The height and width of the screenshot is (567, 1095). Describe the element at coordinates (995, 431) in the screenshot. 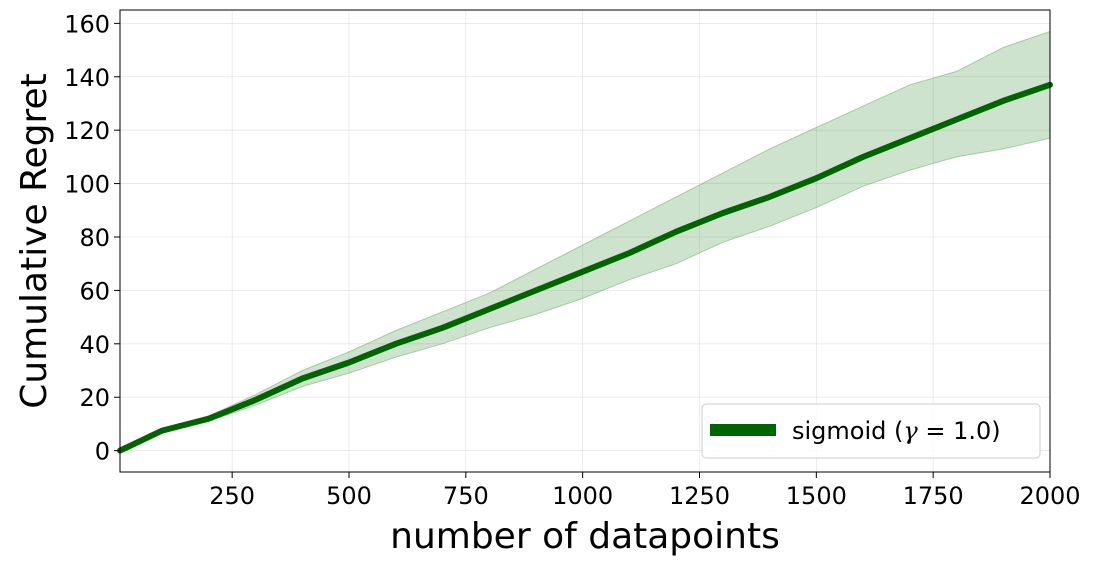

I see `legend-suffix: )` at that location.